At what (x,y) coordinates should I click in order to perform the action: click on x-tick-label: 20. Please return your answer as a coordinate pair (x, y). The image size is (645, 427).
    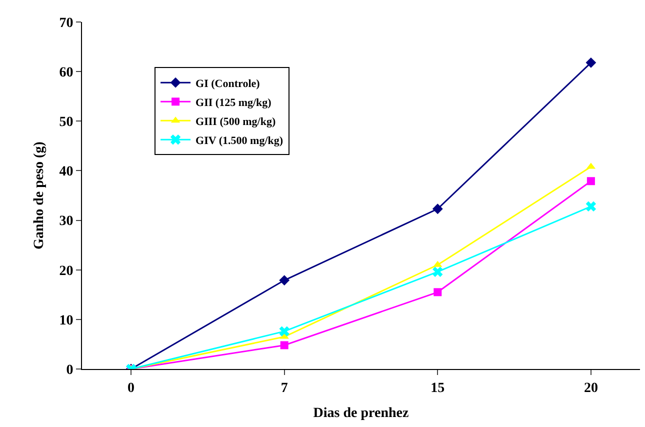
    Looking at the image, I should click on (591, 388).